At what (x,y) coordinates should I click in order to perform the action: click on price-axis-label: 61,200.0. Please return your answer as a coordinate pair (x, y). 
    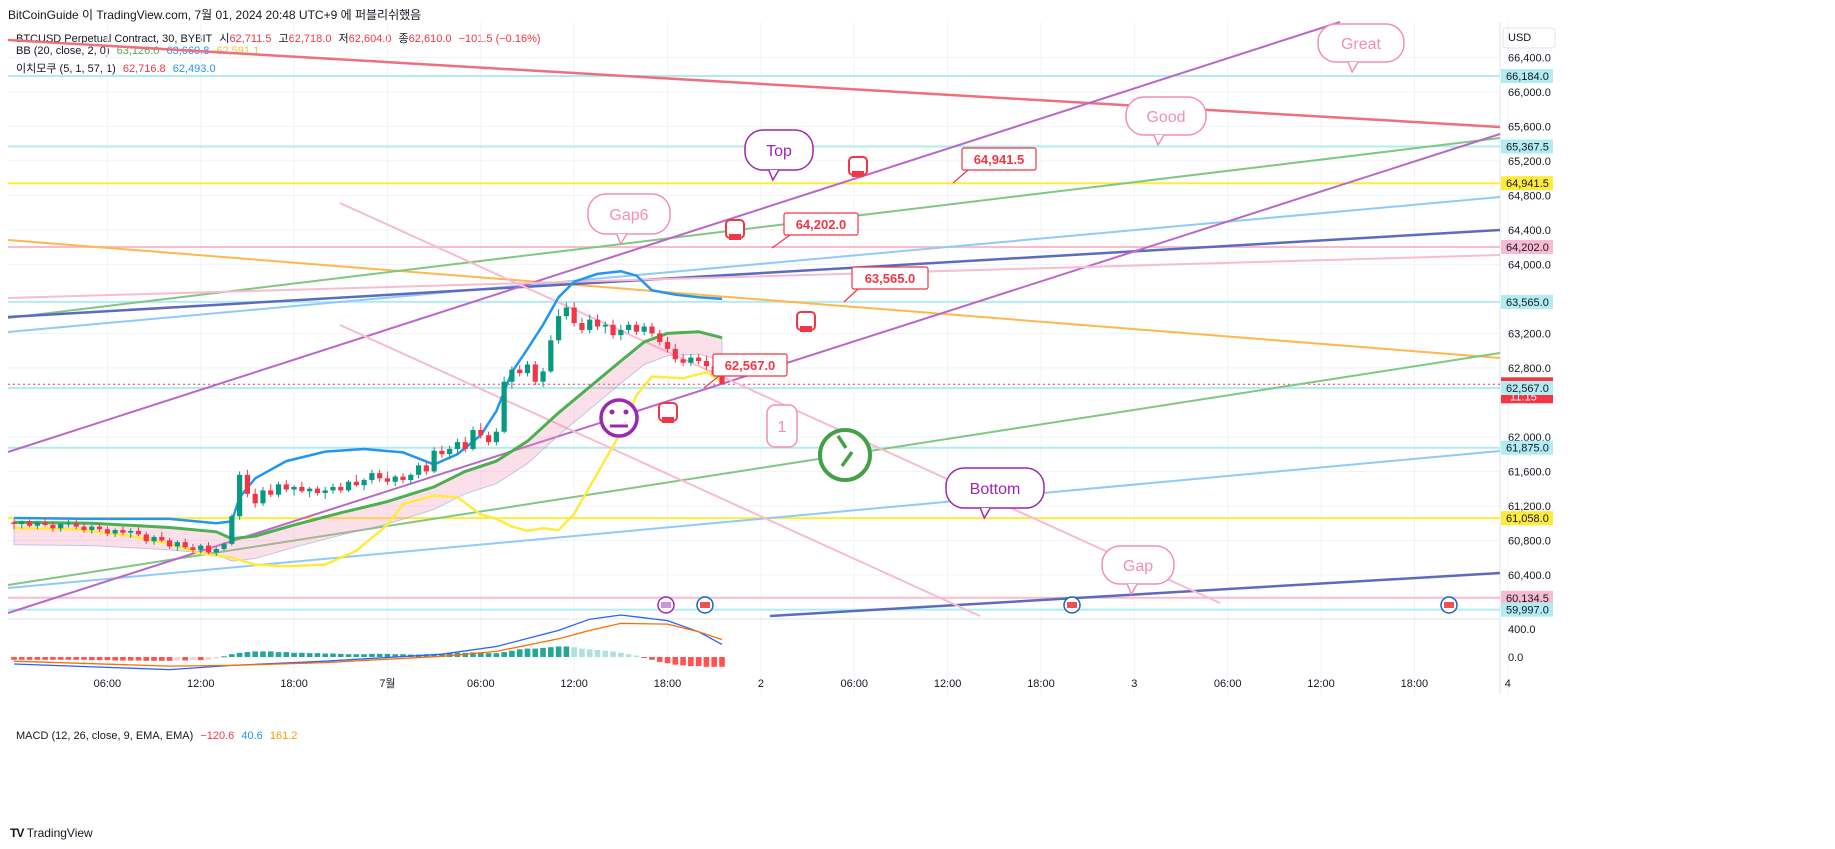
    Looking at the image, I should click on (1529, 507).